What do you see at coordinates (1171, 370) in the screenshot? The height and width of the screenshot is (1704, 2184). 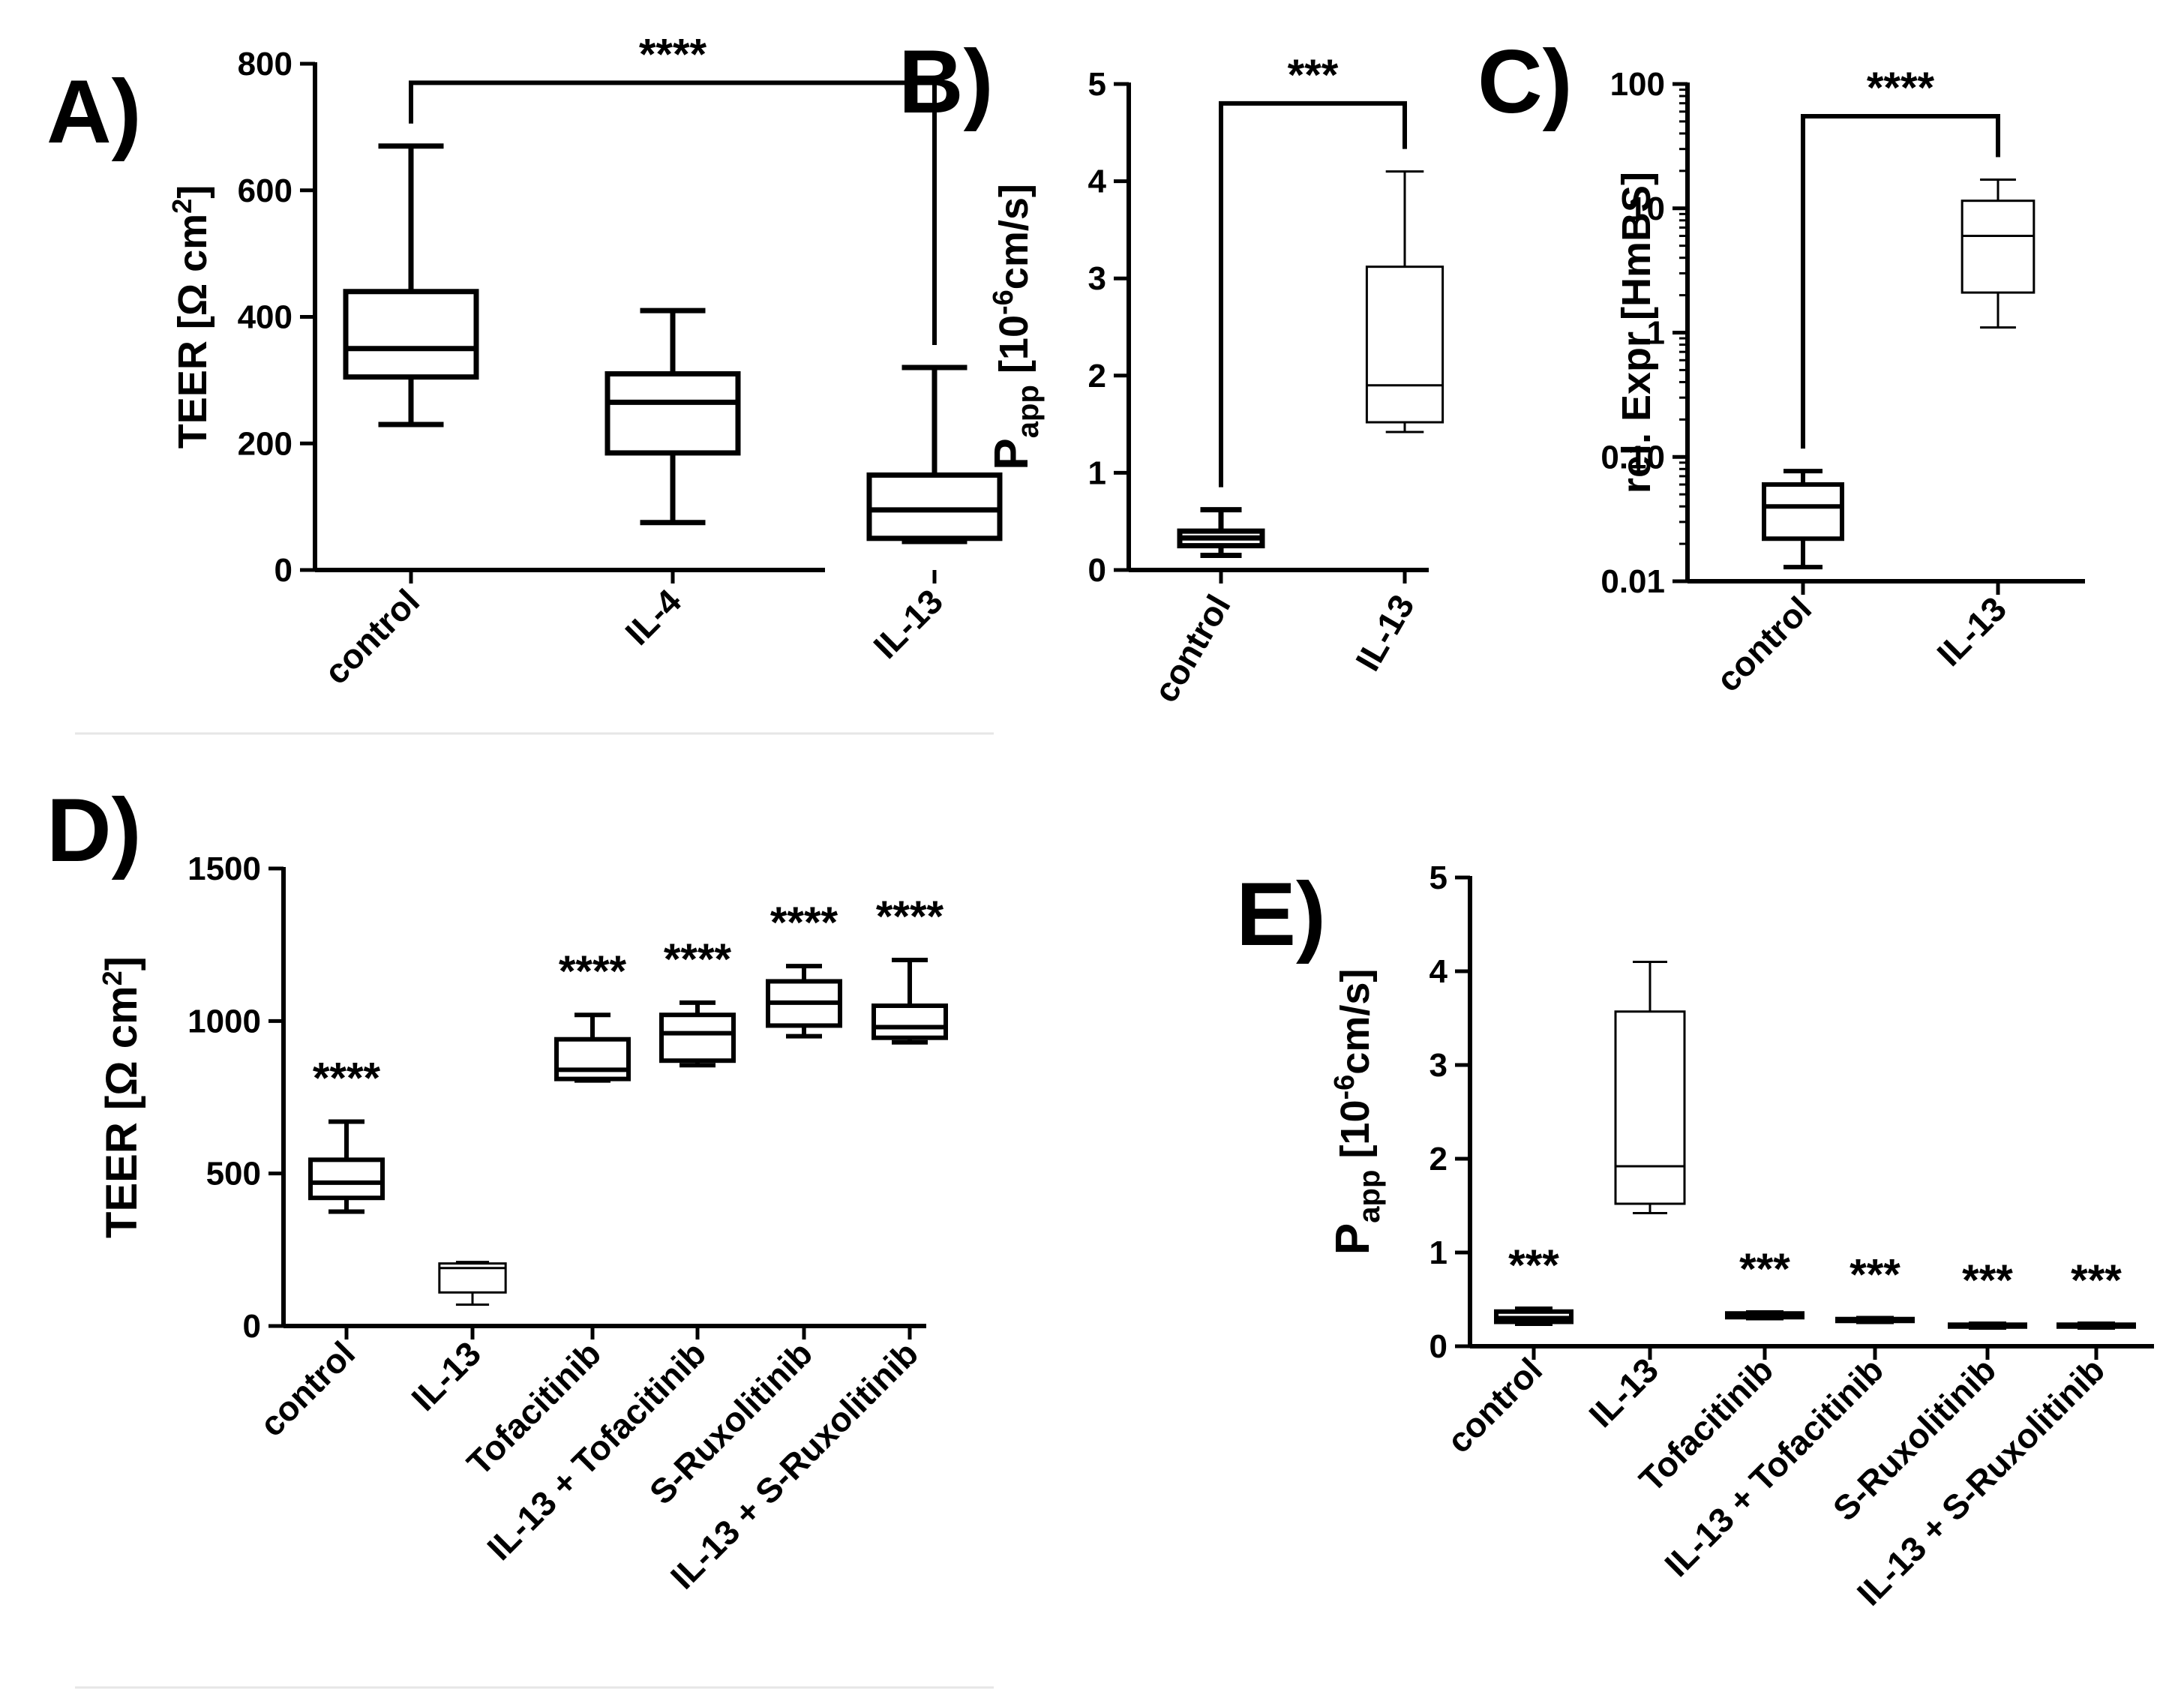 I see `panel-b: B) 0 1 2 3 4 5 control IL-13 *** Papp [10-6cm/s]` at bounding box center [1171, 370].